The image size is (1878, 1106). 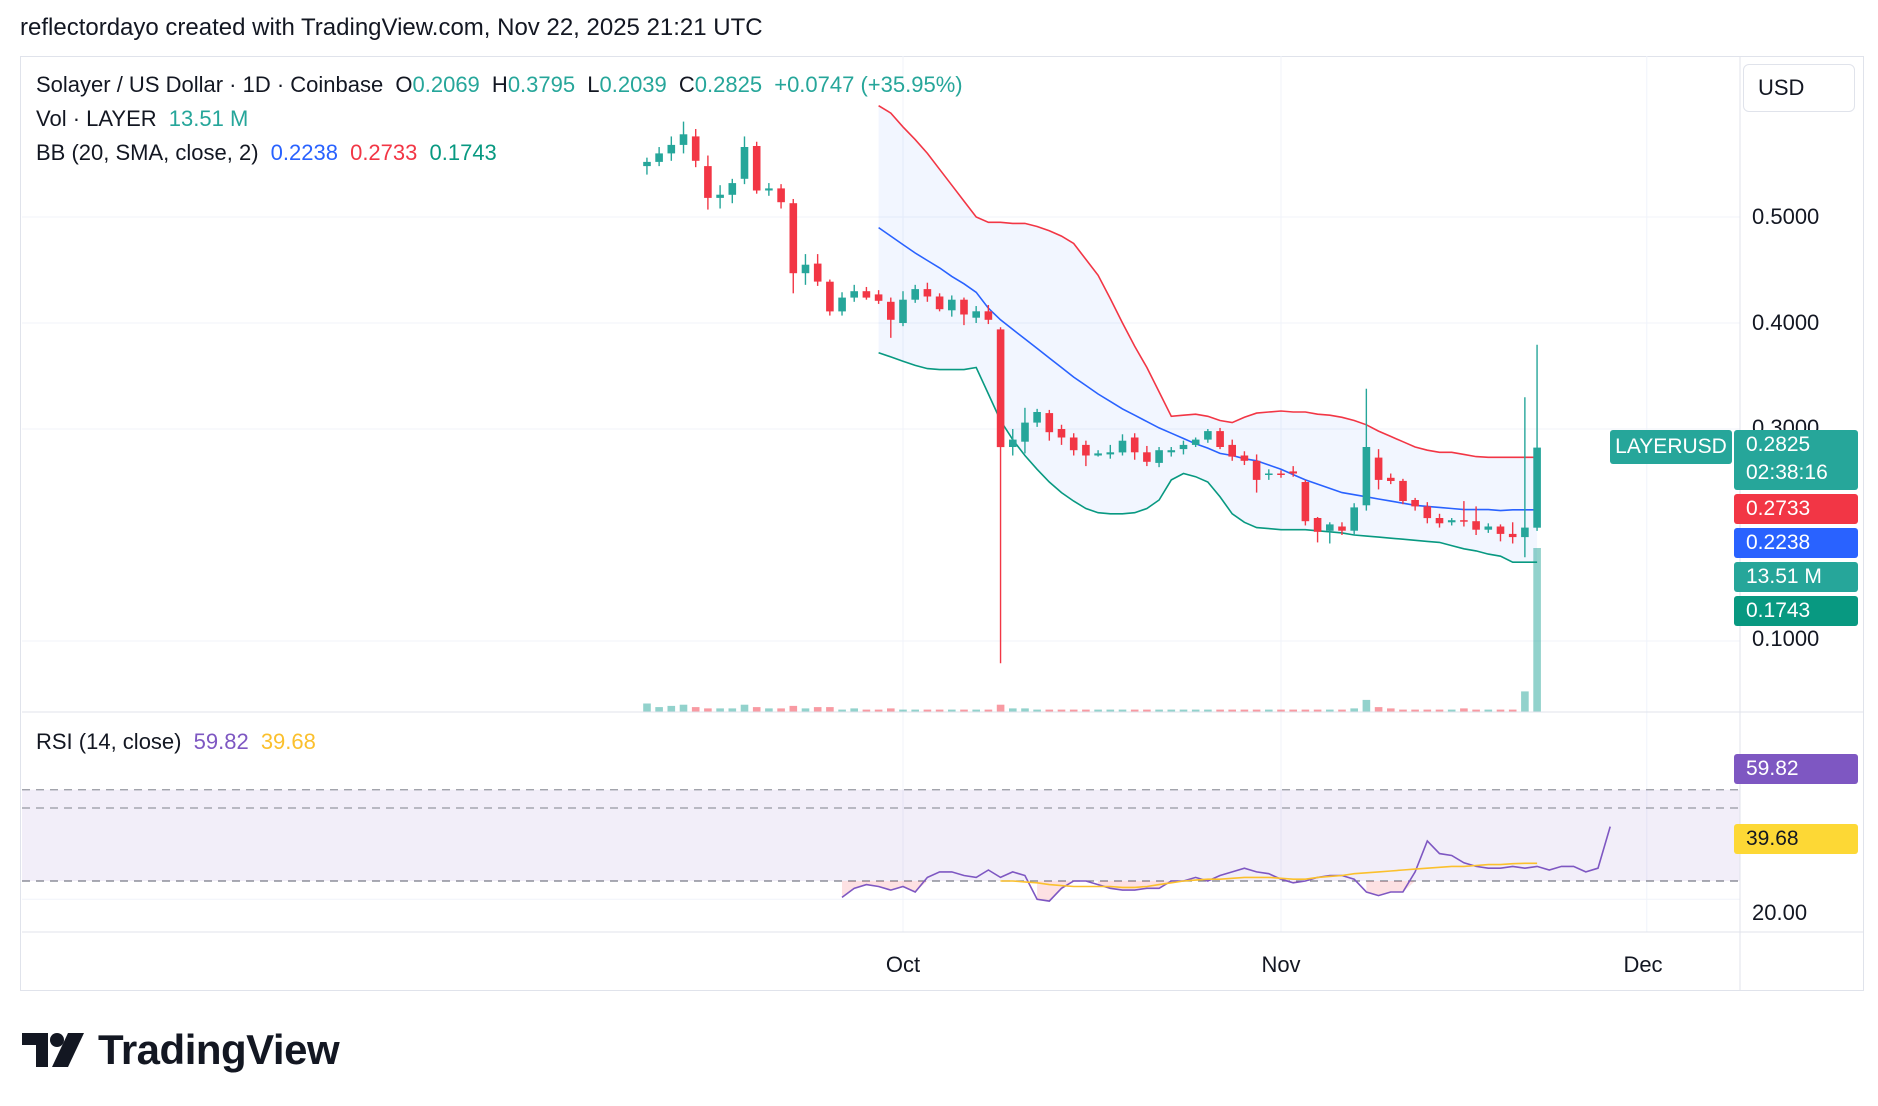 I want to click on symbol-tag: LAYERUSD, so click(x=1671, y=447).